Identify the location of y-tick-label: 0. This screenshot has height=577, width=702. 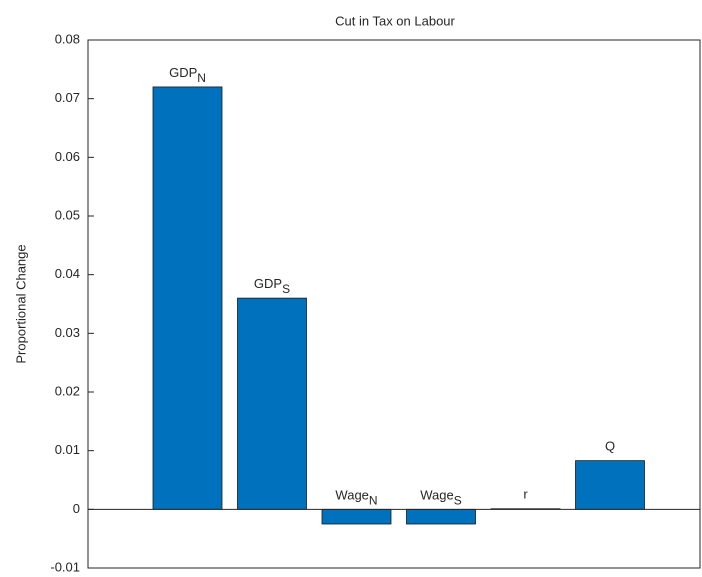
(76, 508).